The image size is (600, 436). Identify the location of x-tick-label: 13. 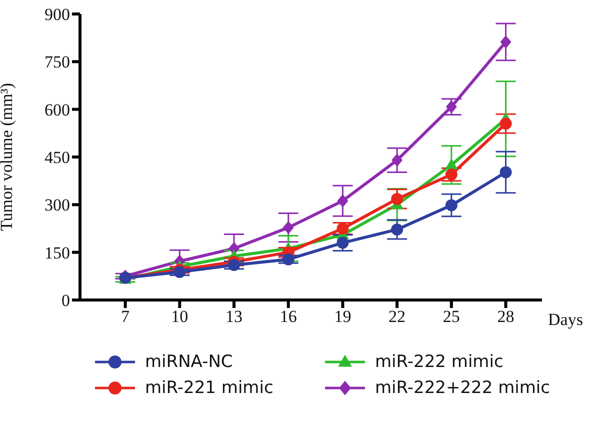
(234, 316).